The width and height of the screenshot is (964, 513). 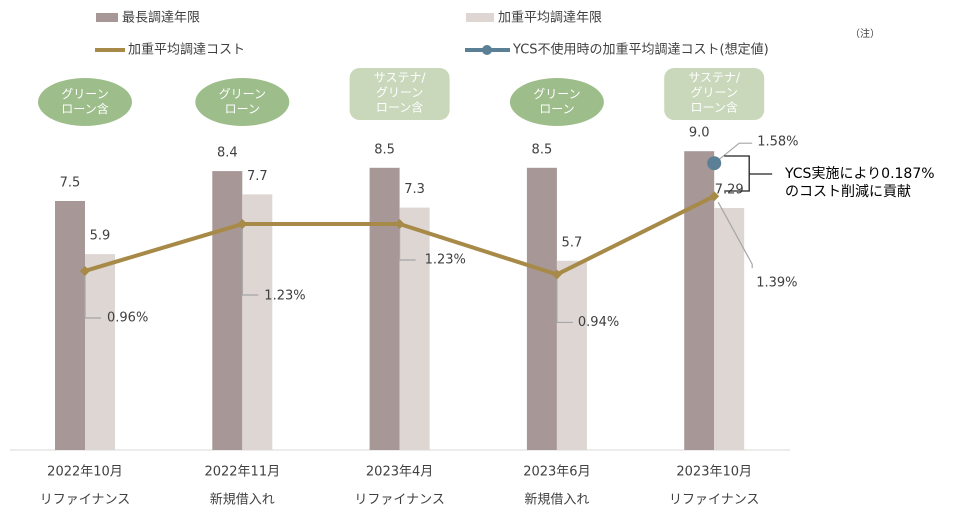 I want to click on annotation: のコスト削減に貢献, so click(x=848, y=191).